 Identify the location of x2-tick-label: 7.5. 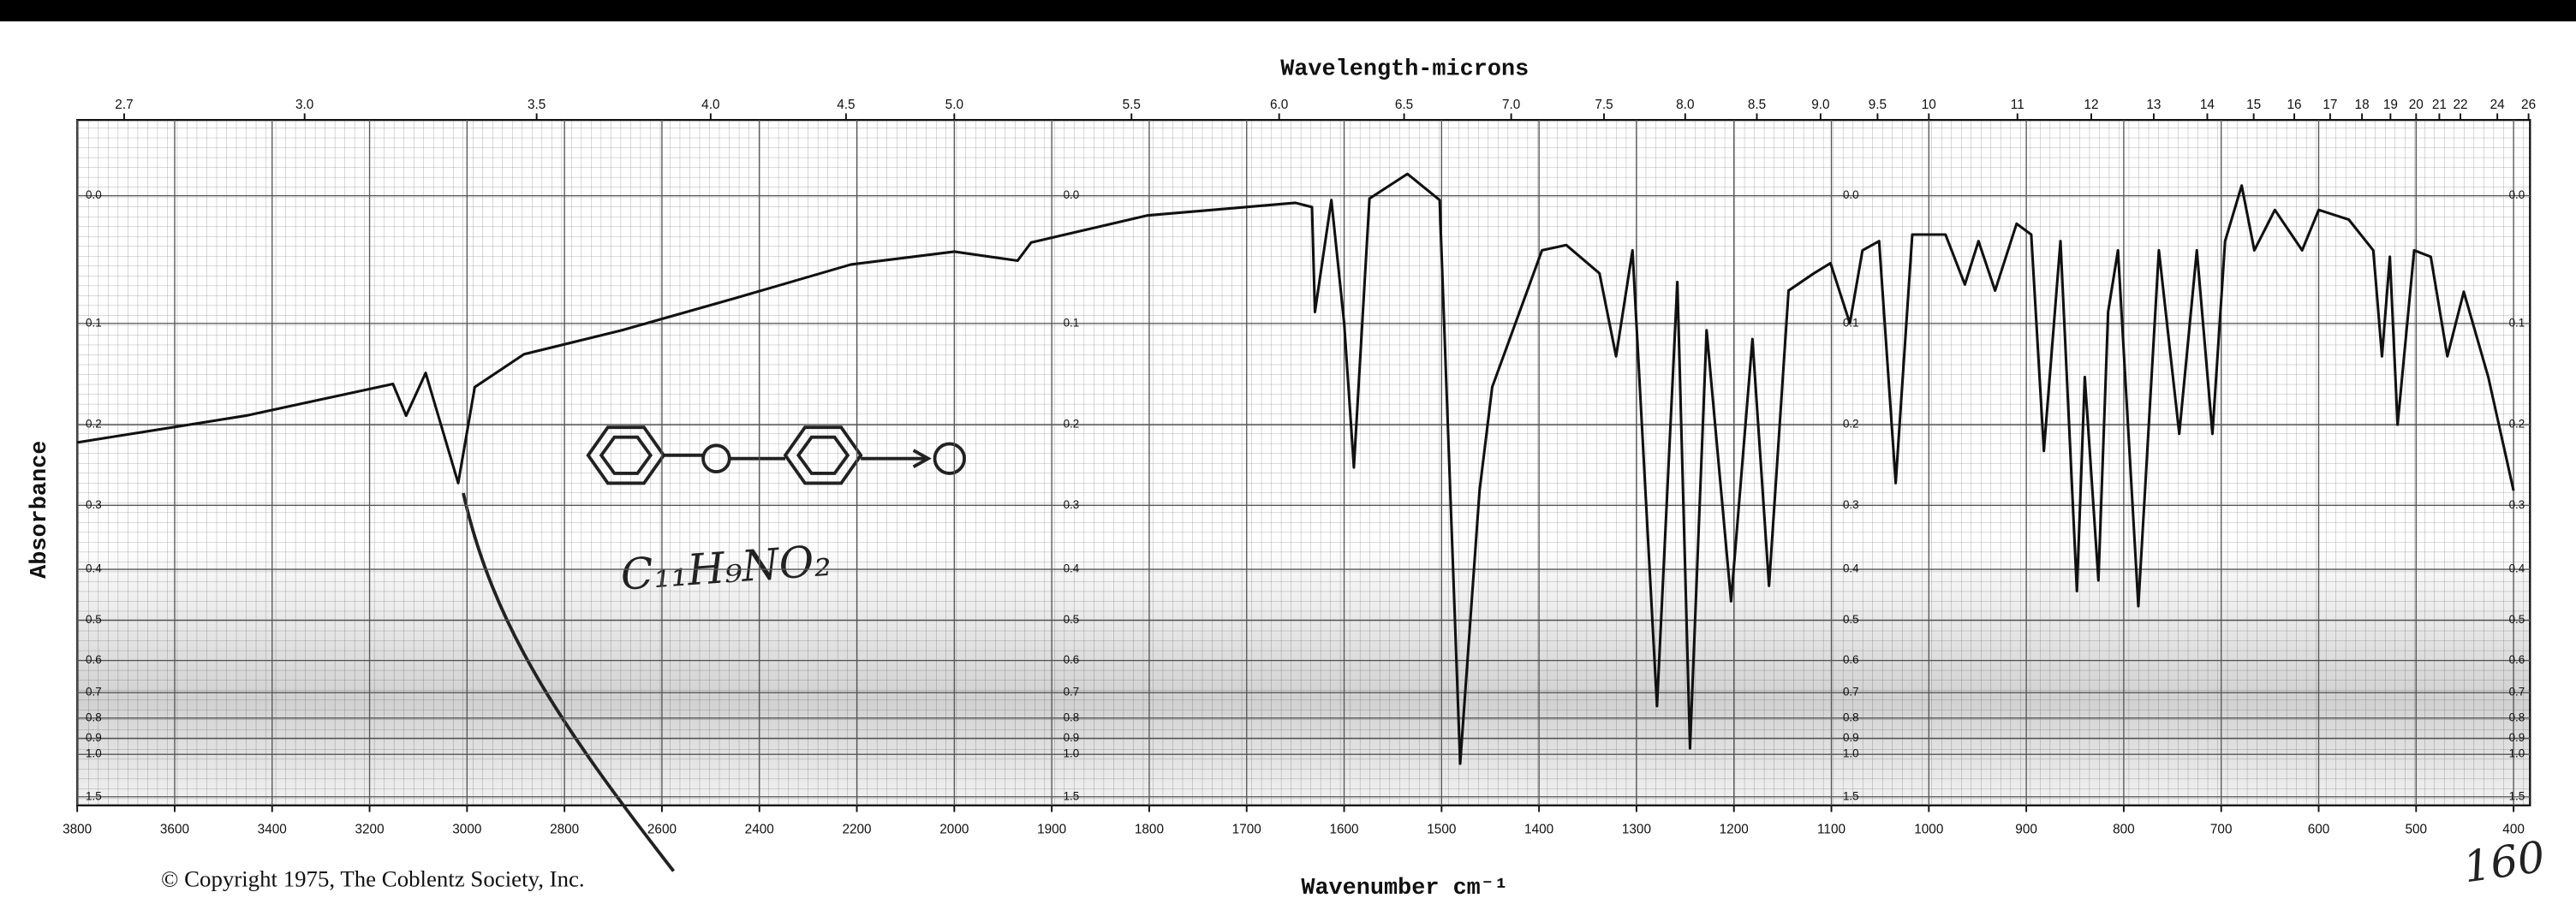
(1604, 105).